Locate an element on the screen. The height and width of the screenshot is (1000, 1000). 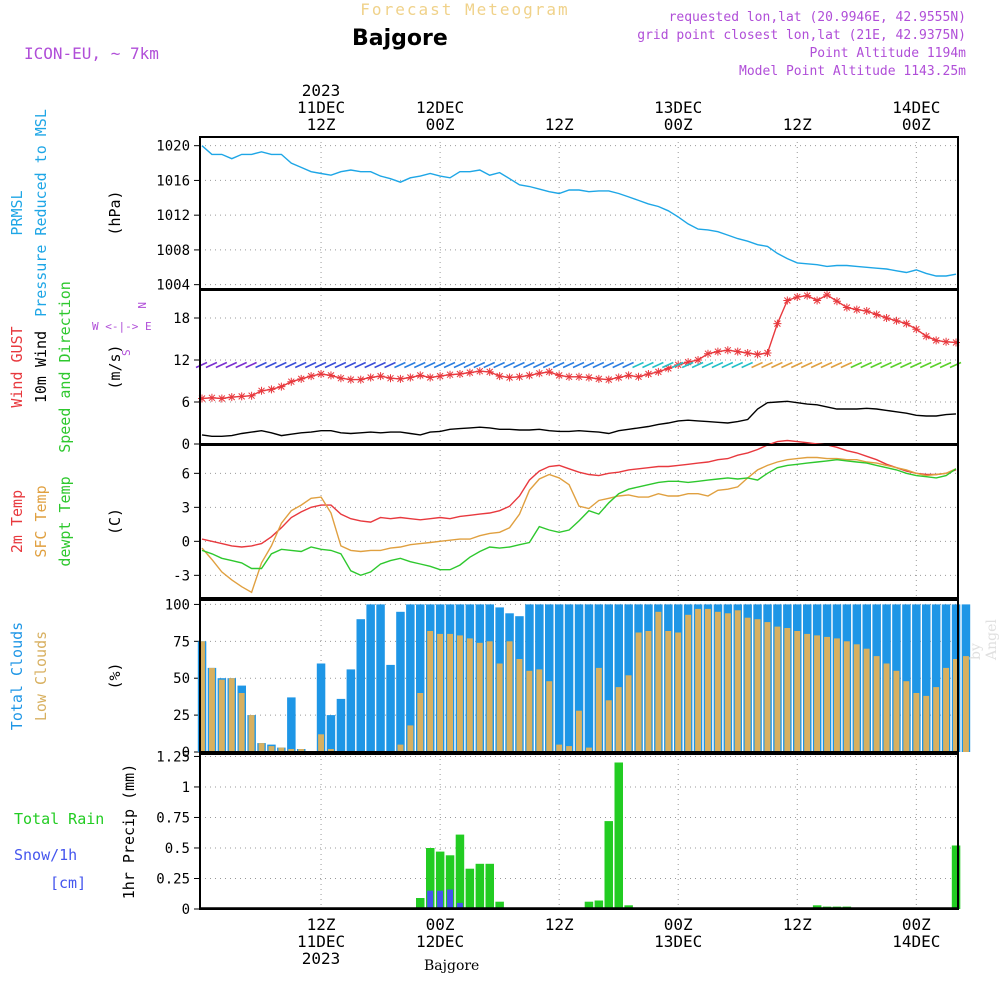
time-label-bottom: 11DEC is located at coordinates (321, 941).